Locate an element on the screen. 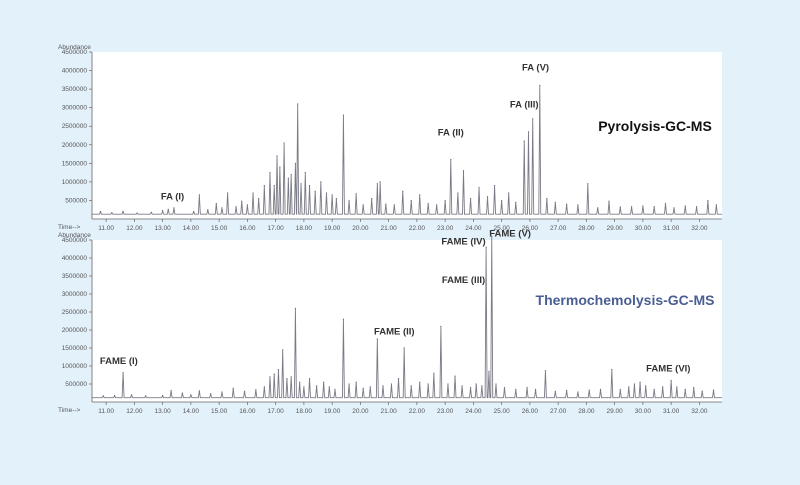  chart-title: Pyrolysis-GC-MS is located at coordinates (655, 126).